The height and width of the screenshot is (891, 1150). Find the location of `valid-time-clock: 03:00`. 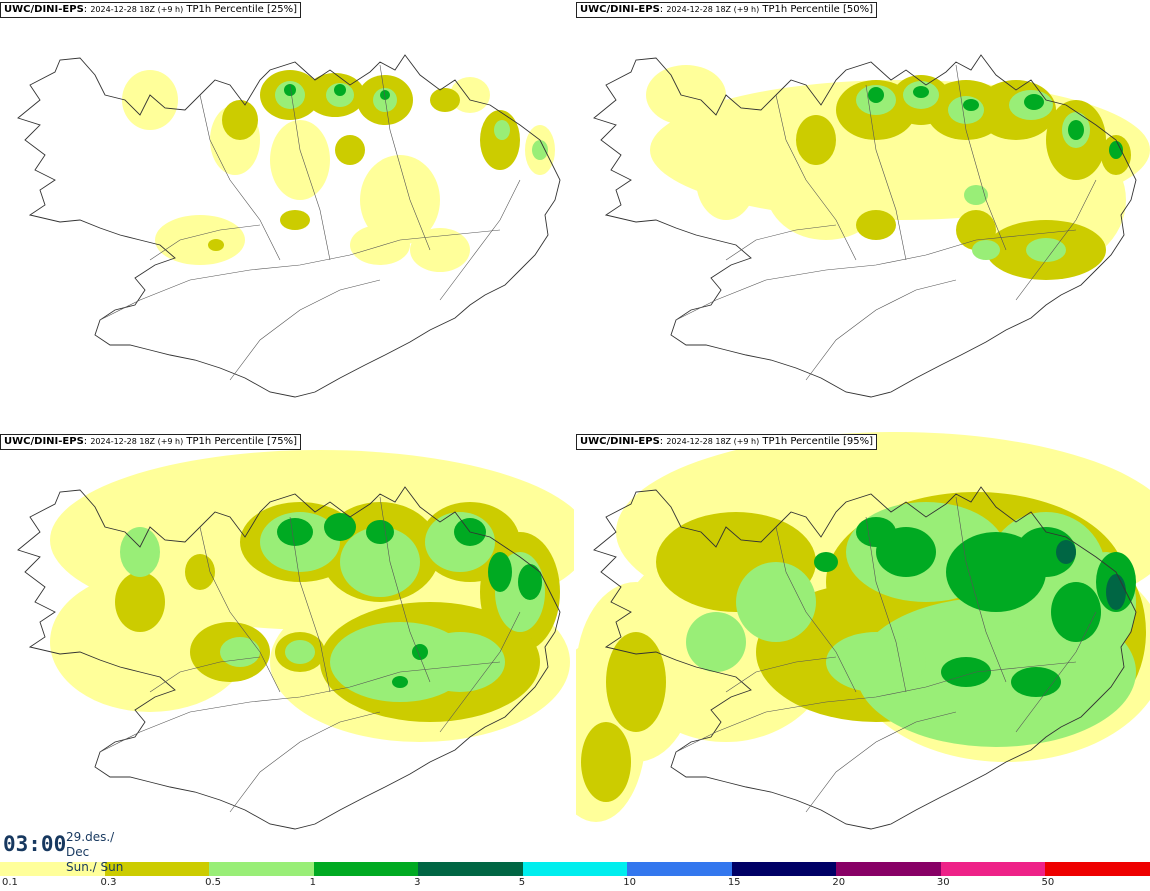

valid-time-clock: 03:00 is located at coordinates (35, 844).